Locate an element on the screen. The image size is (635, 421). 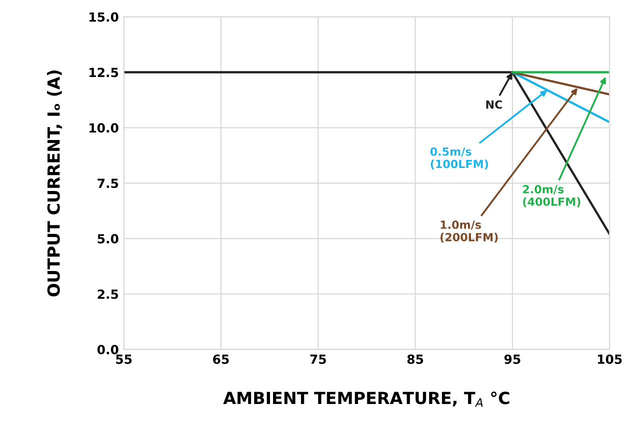
y-tick-label: 2.5 is located at coordinates (108, 294).